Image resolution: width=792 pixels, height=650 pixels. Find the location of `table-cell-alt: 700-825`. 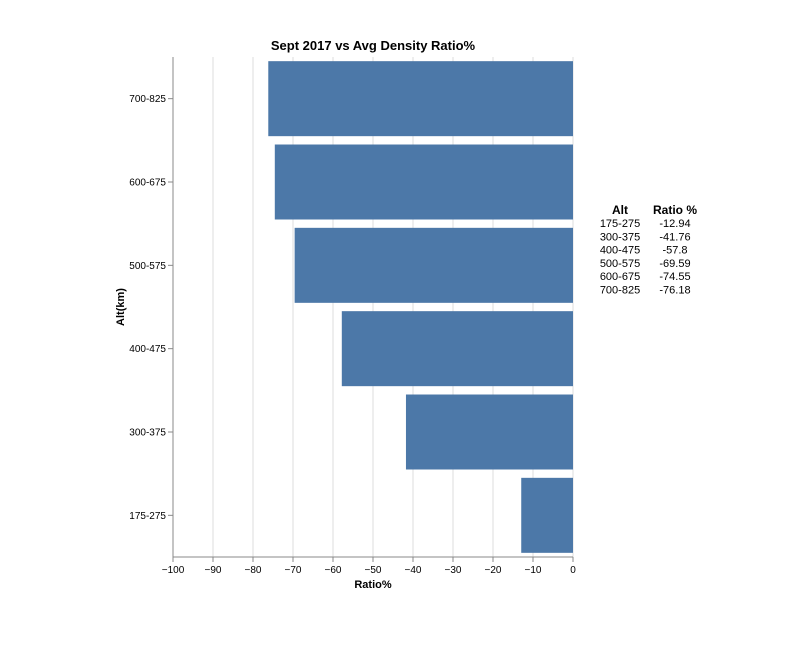

table-cell-alt: 700-825 is located at coordinates (620, 291).